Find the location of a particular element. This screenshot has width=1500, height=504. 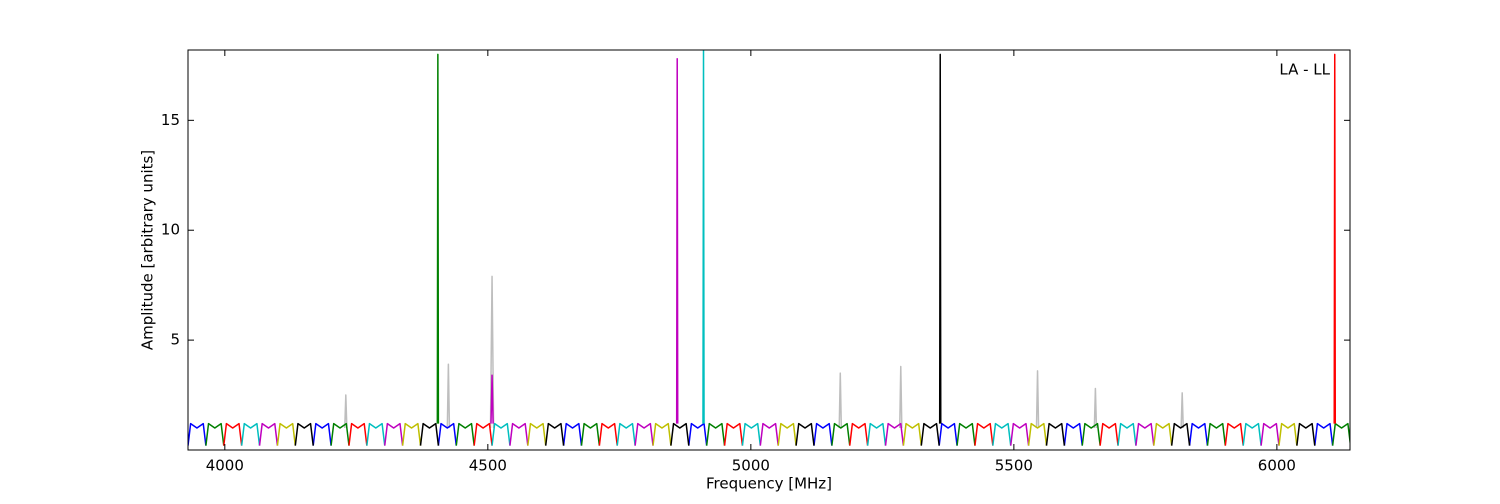

y-tick-label: 10 is located at coordinates (170, 230).